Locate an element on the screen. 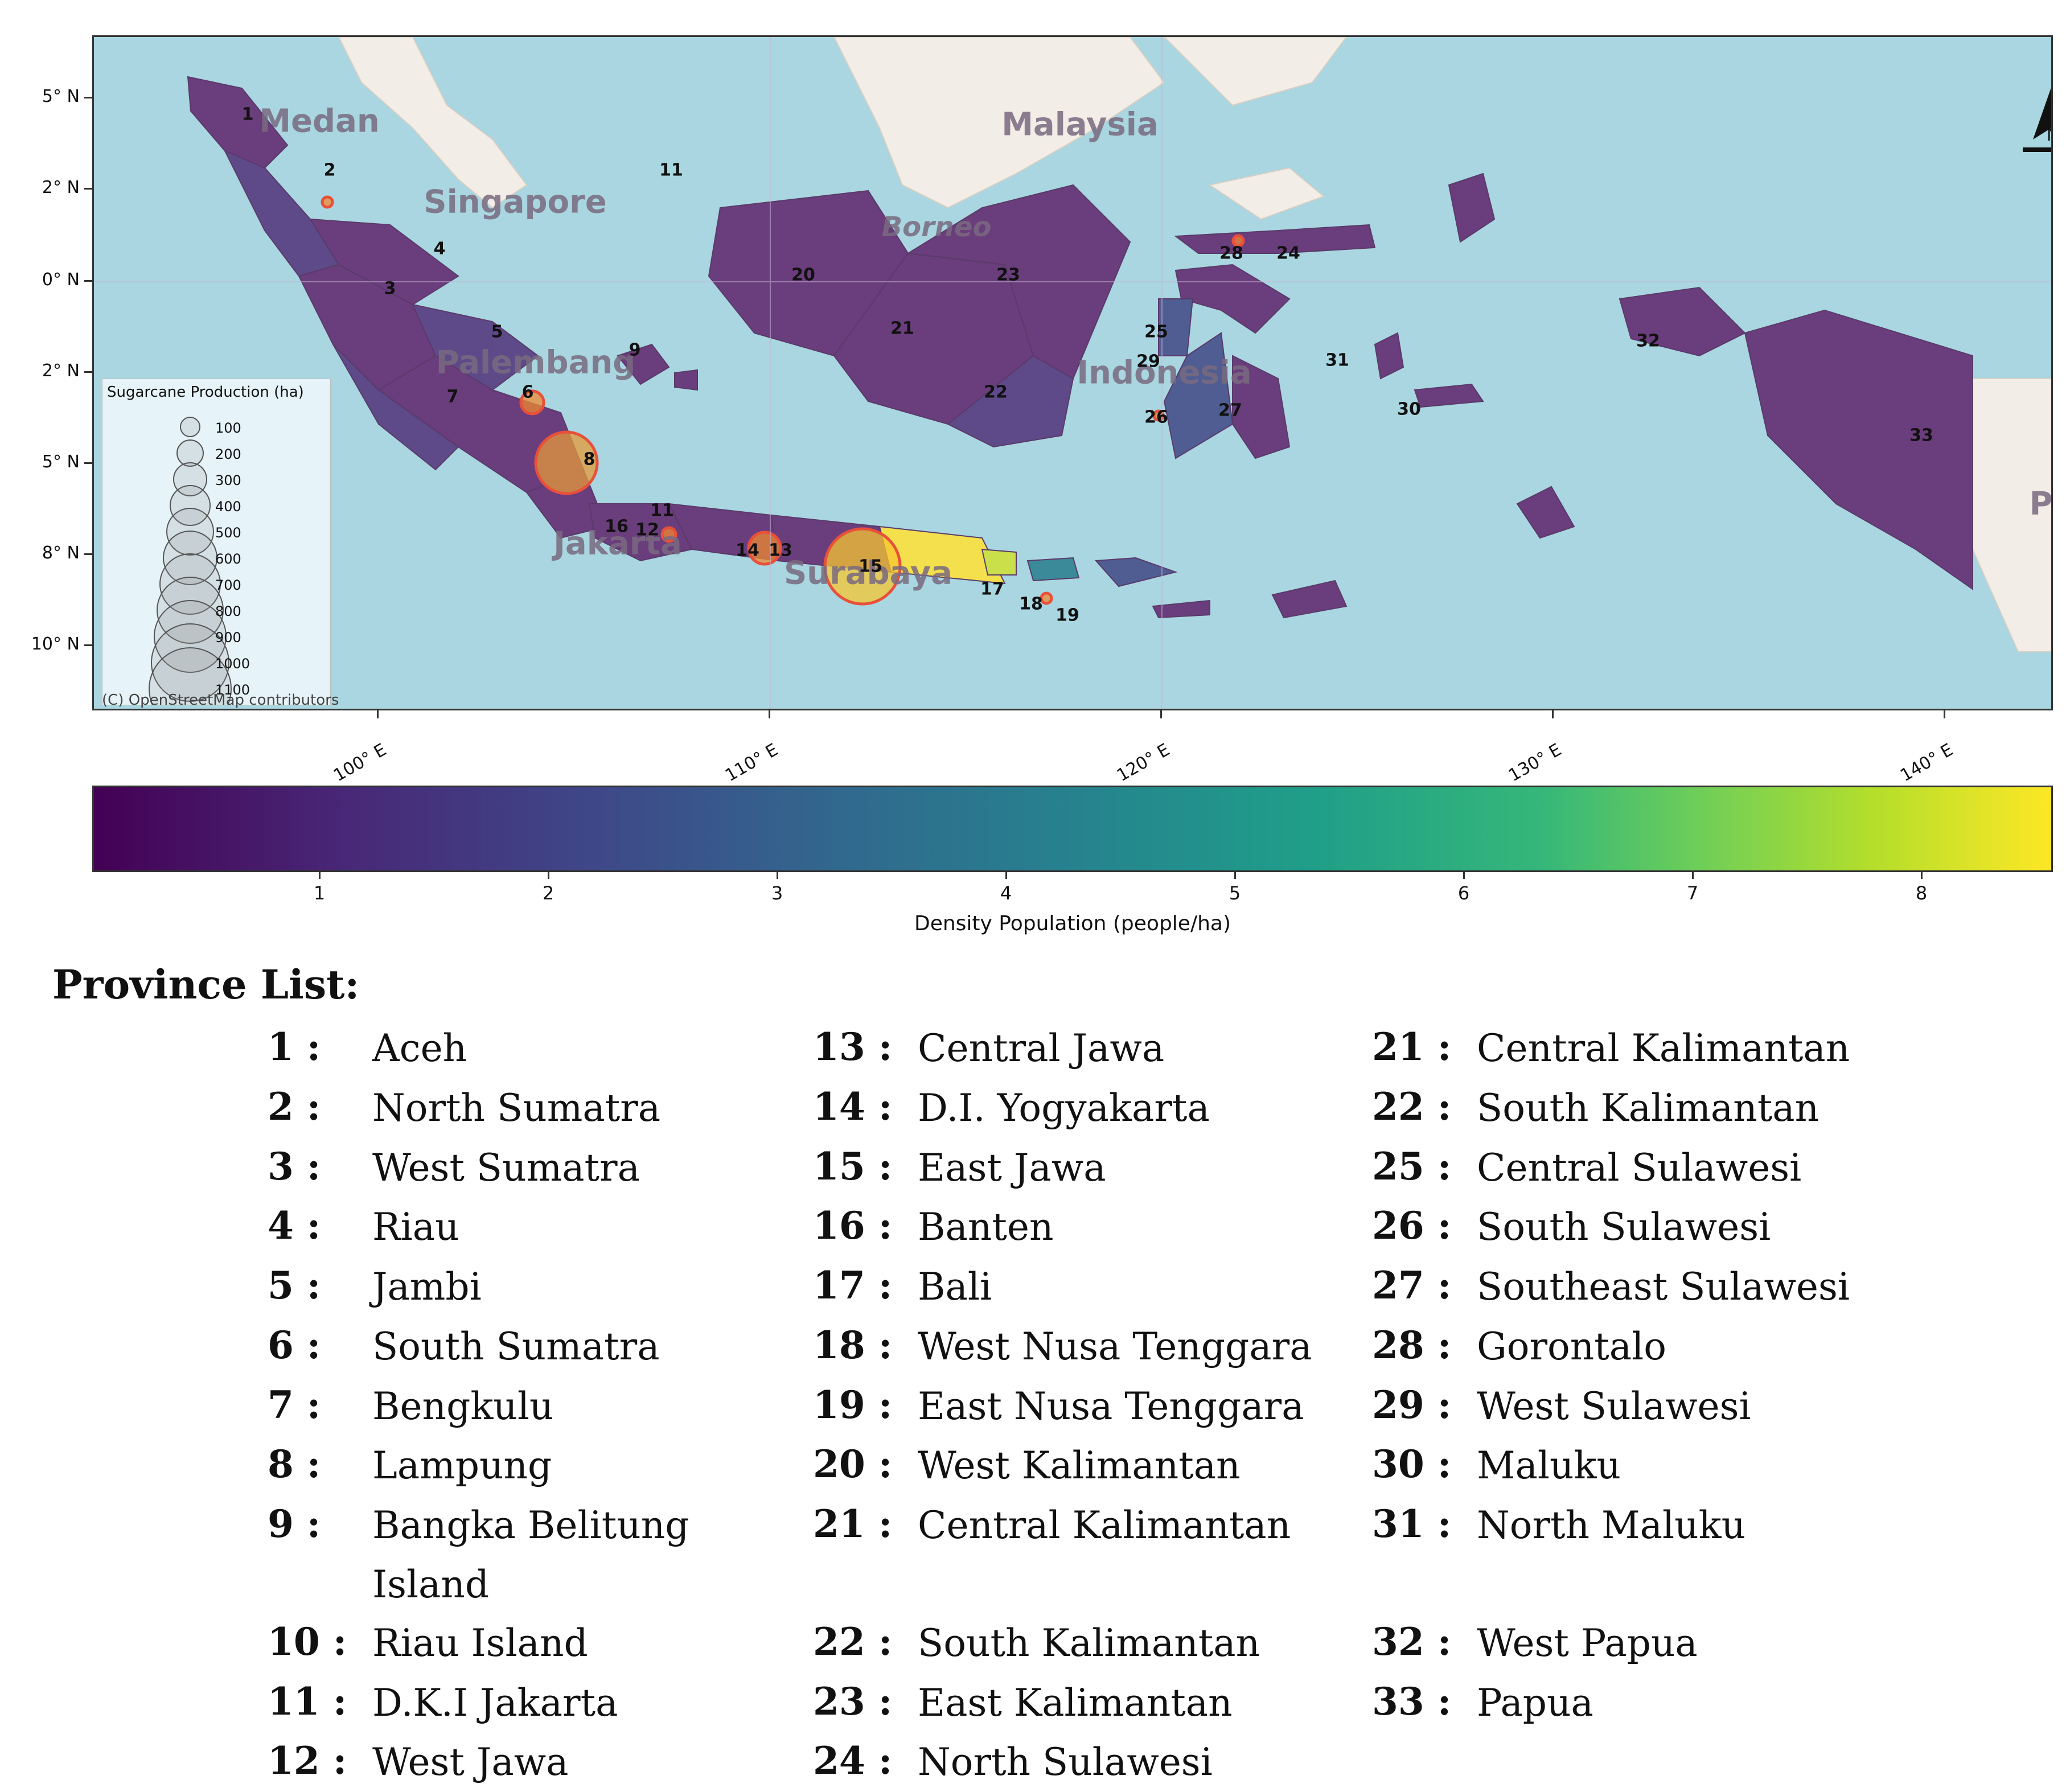  lon-tick-label: 120° E is located at coordinates (1143, 762).